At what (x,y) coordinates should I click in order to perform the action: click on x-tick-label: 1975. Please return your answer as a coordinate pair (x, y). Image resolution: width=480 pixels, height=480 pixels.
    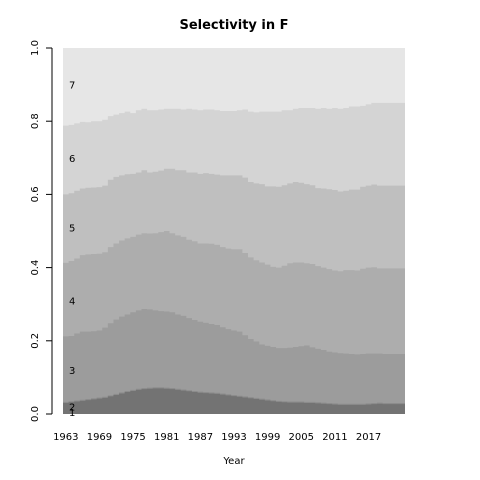
    Looking at the image, I should click on (132, 437).